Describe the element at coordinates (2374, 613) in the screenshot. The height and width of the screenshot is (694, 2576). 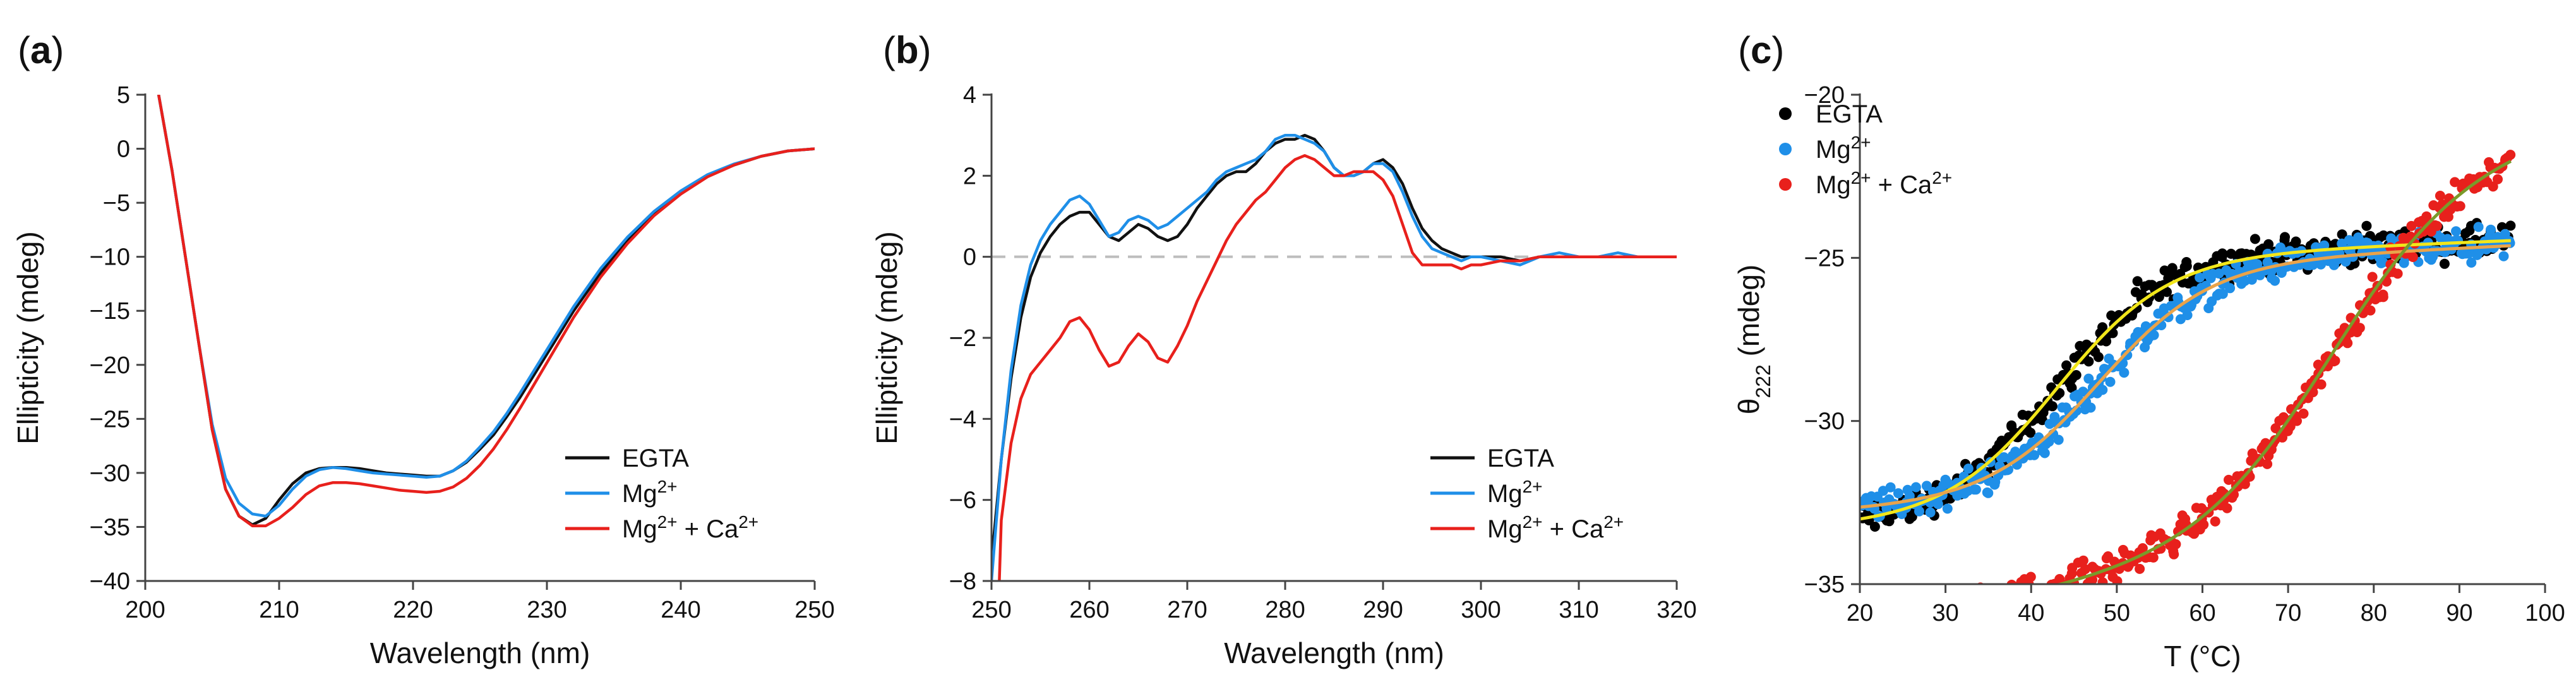
I see `x-tick-label: 80` at that location.